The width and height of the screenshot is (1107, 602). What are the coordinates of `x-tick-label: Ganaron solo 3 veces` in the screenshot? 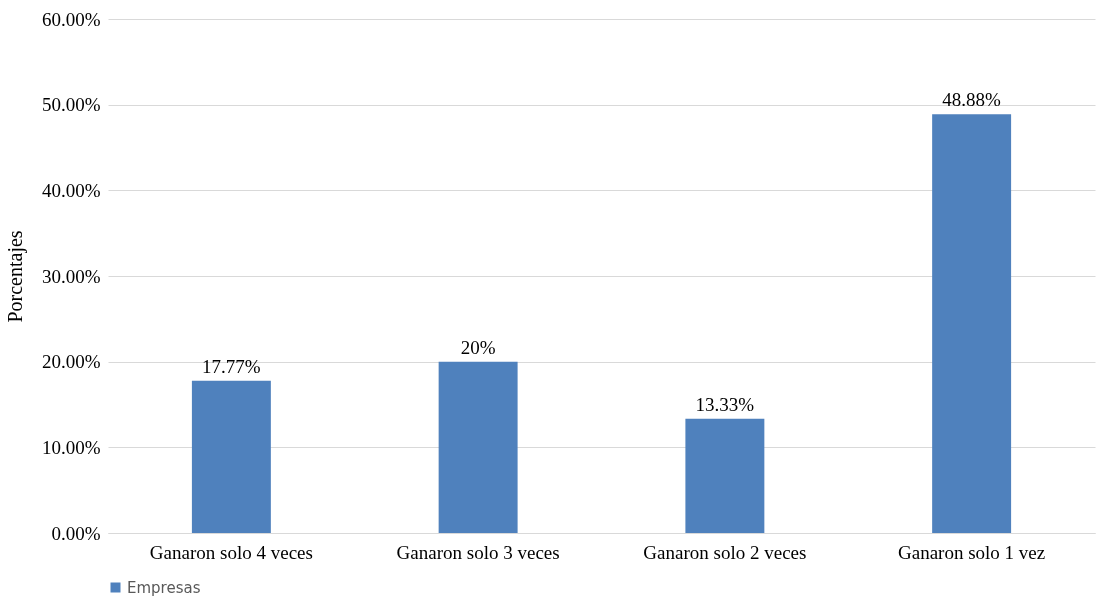 It's located at (478, 552).